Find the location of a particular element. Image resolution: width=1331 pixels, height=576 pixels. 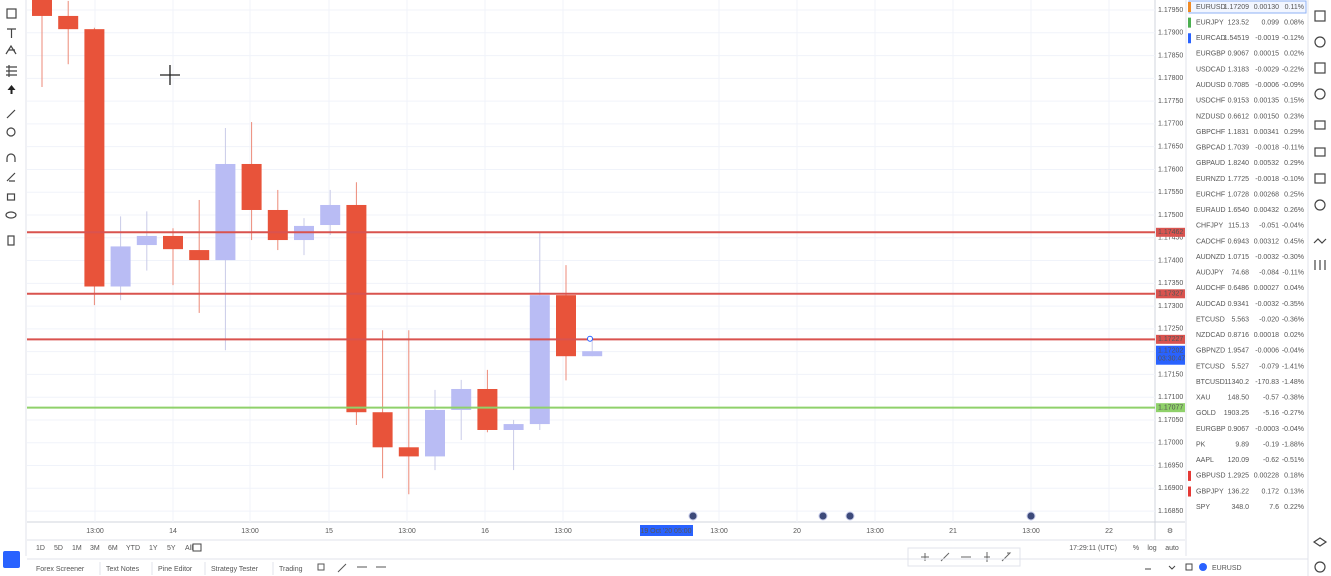

tool-text is located at coordinates (11, 33).